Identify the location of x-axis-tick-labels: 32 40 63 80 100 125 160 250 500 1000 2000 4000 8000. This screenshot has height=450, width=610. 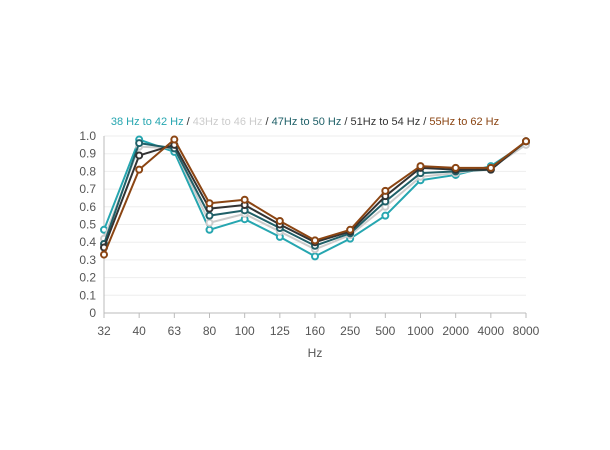
(318, 325).